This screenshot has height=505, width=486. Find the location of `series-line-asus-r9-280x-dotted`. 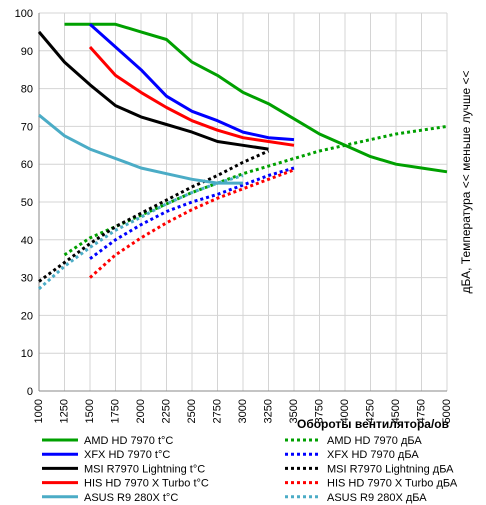

series-line-asus-r9-280x-dotted is located at coordinates (141, 232).